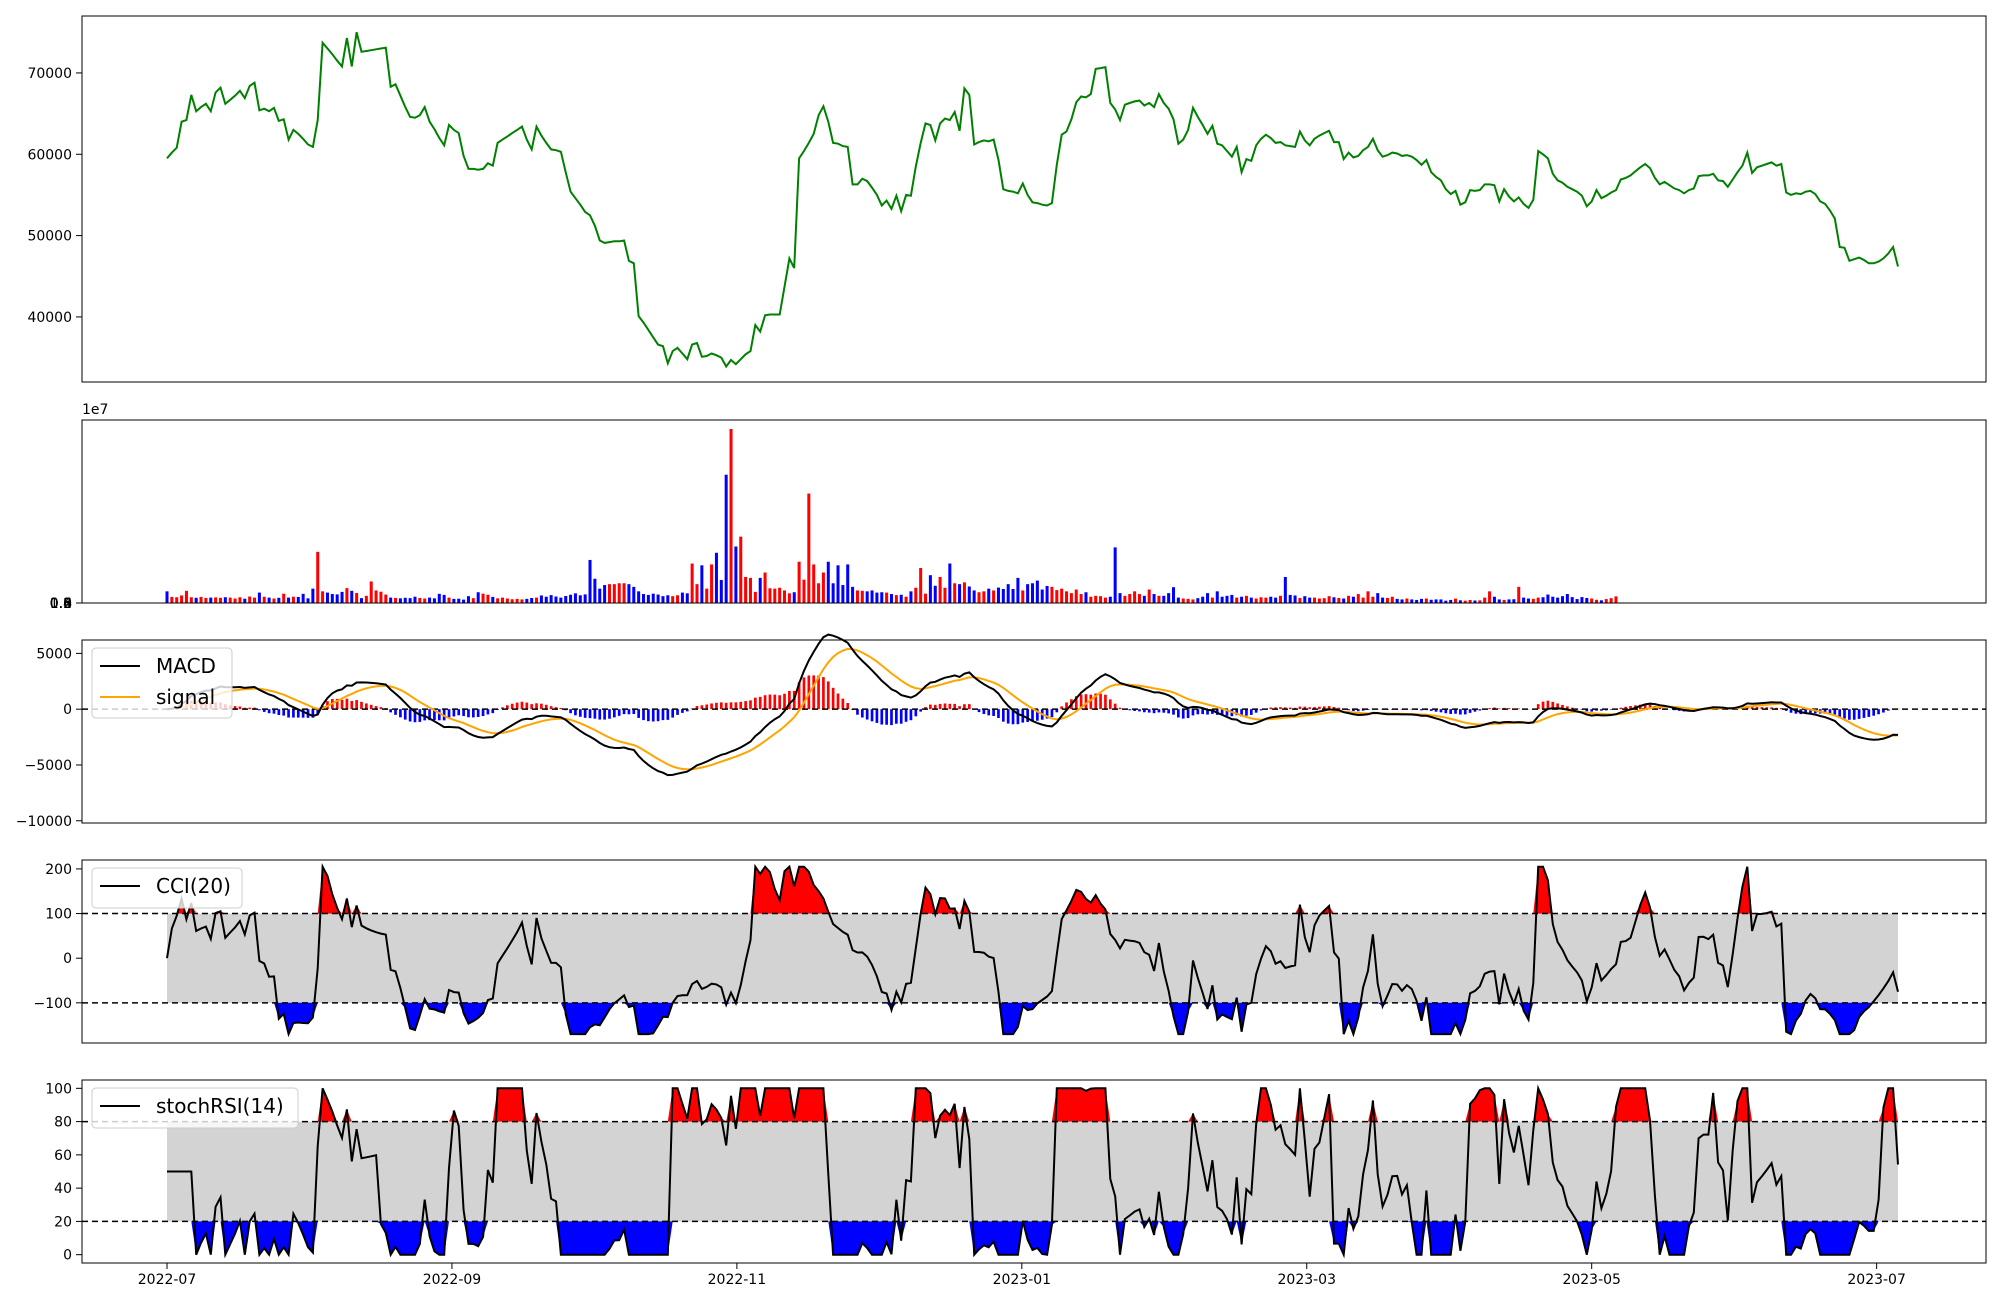 The width and height of the screenshot is (2000, 1300). Describe the element at coordinates (49, 74) in the screenshot. I see `price-ytick-label: 70000` at that location.